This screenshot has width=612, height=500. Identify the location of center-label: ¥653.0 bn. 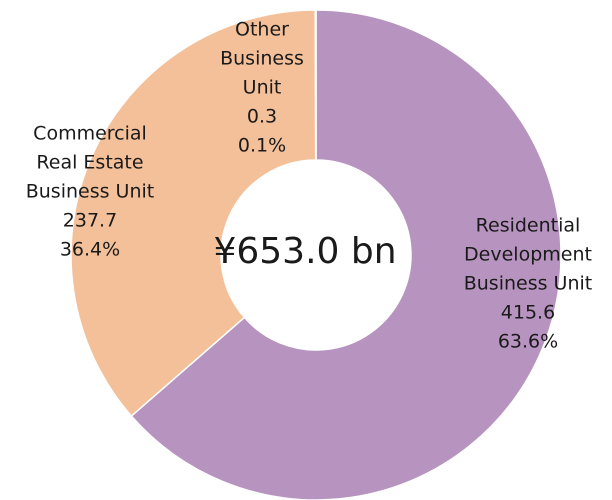
(304, 251).